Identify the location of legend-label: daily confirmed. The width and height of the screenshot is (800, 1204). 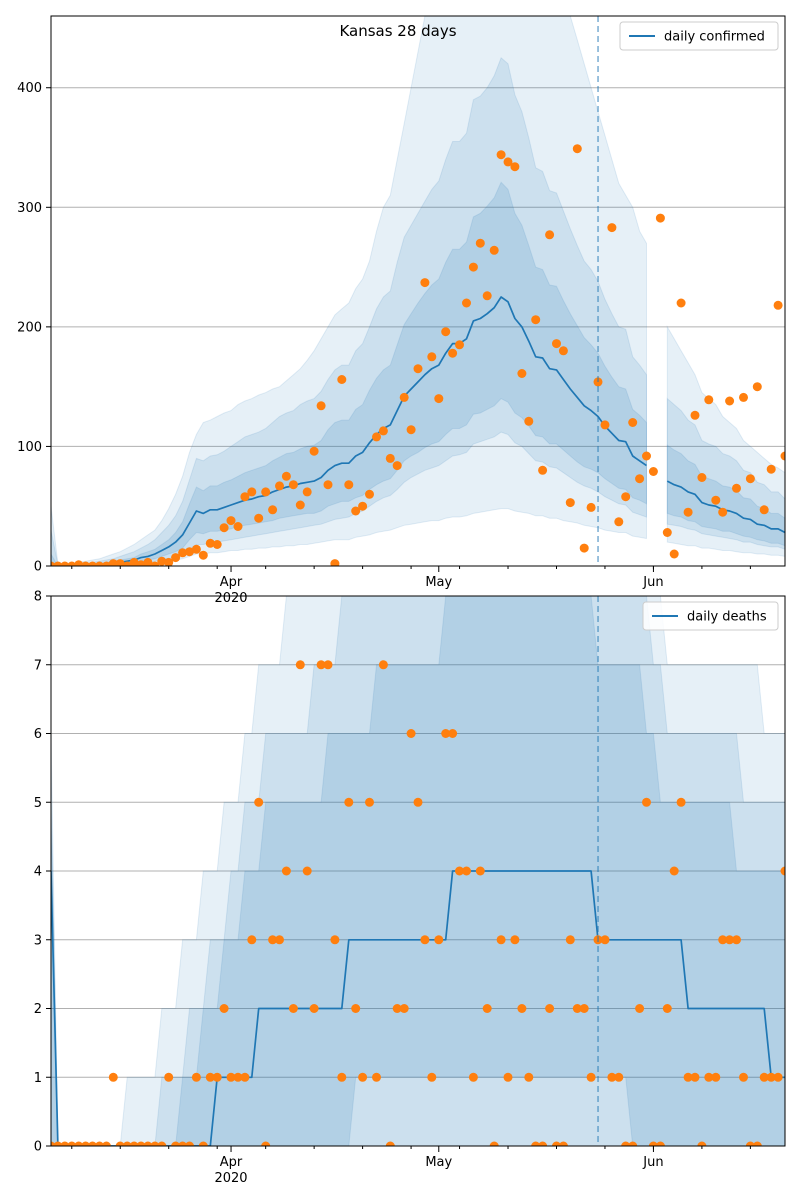
(714, 37).